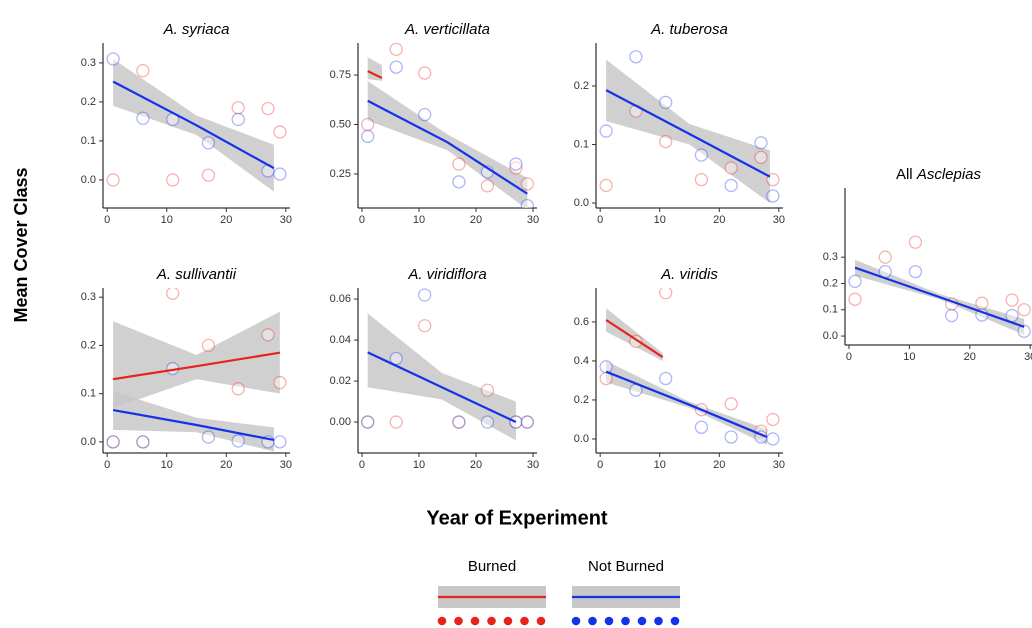 The width and height of the screenshot is (1032, 628). Describe the element at coordinates (689, 29) in the screenshot. I see `panel-title: A. tuberosa` at that location.